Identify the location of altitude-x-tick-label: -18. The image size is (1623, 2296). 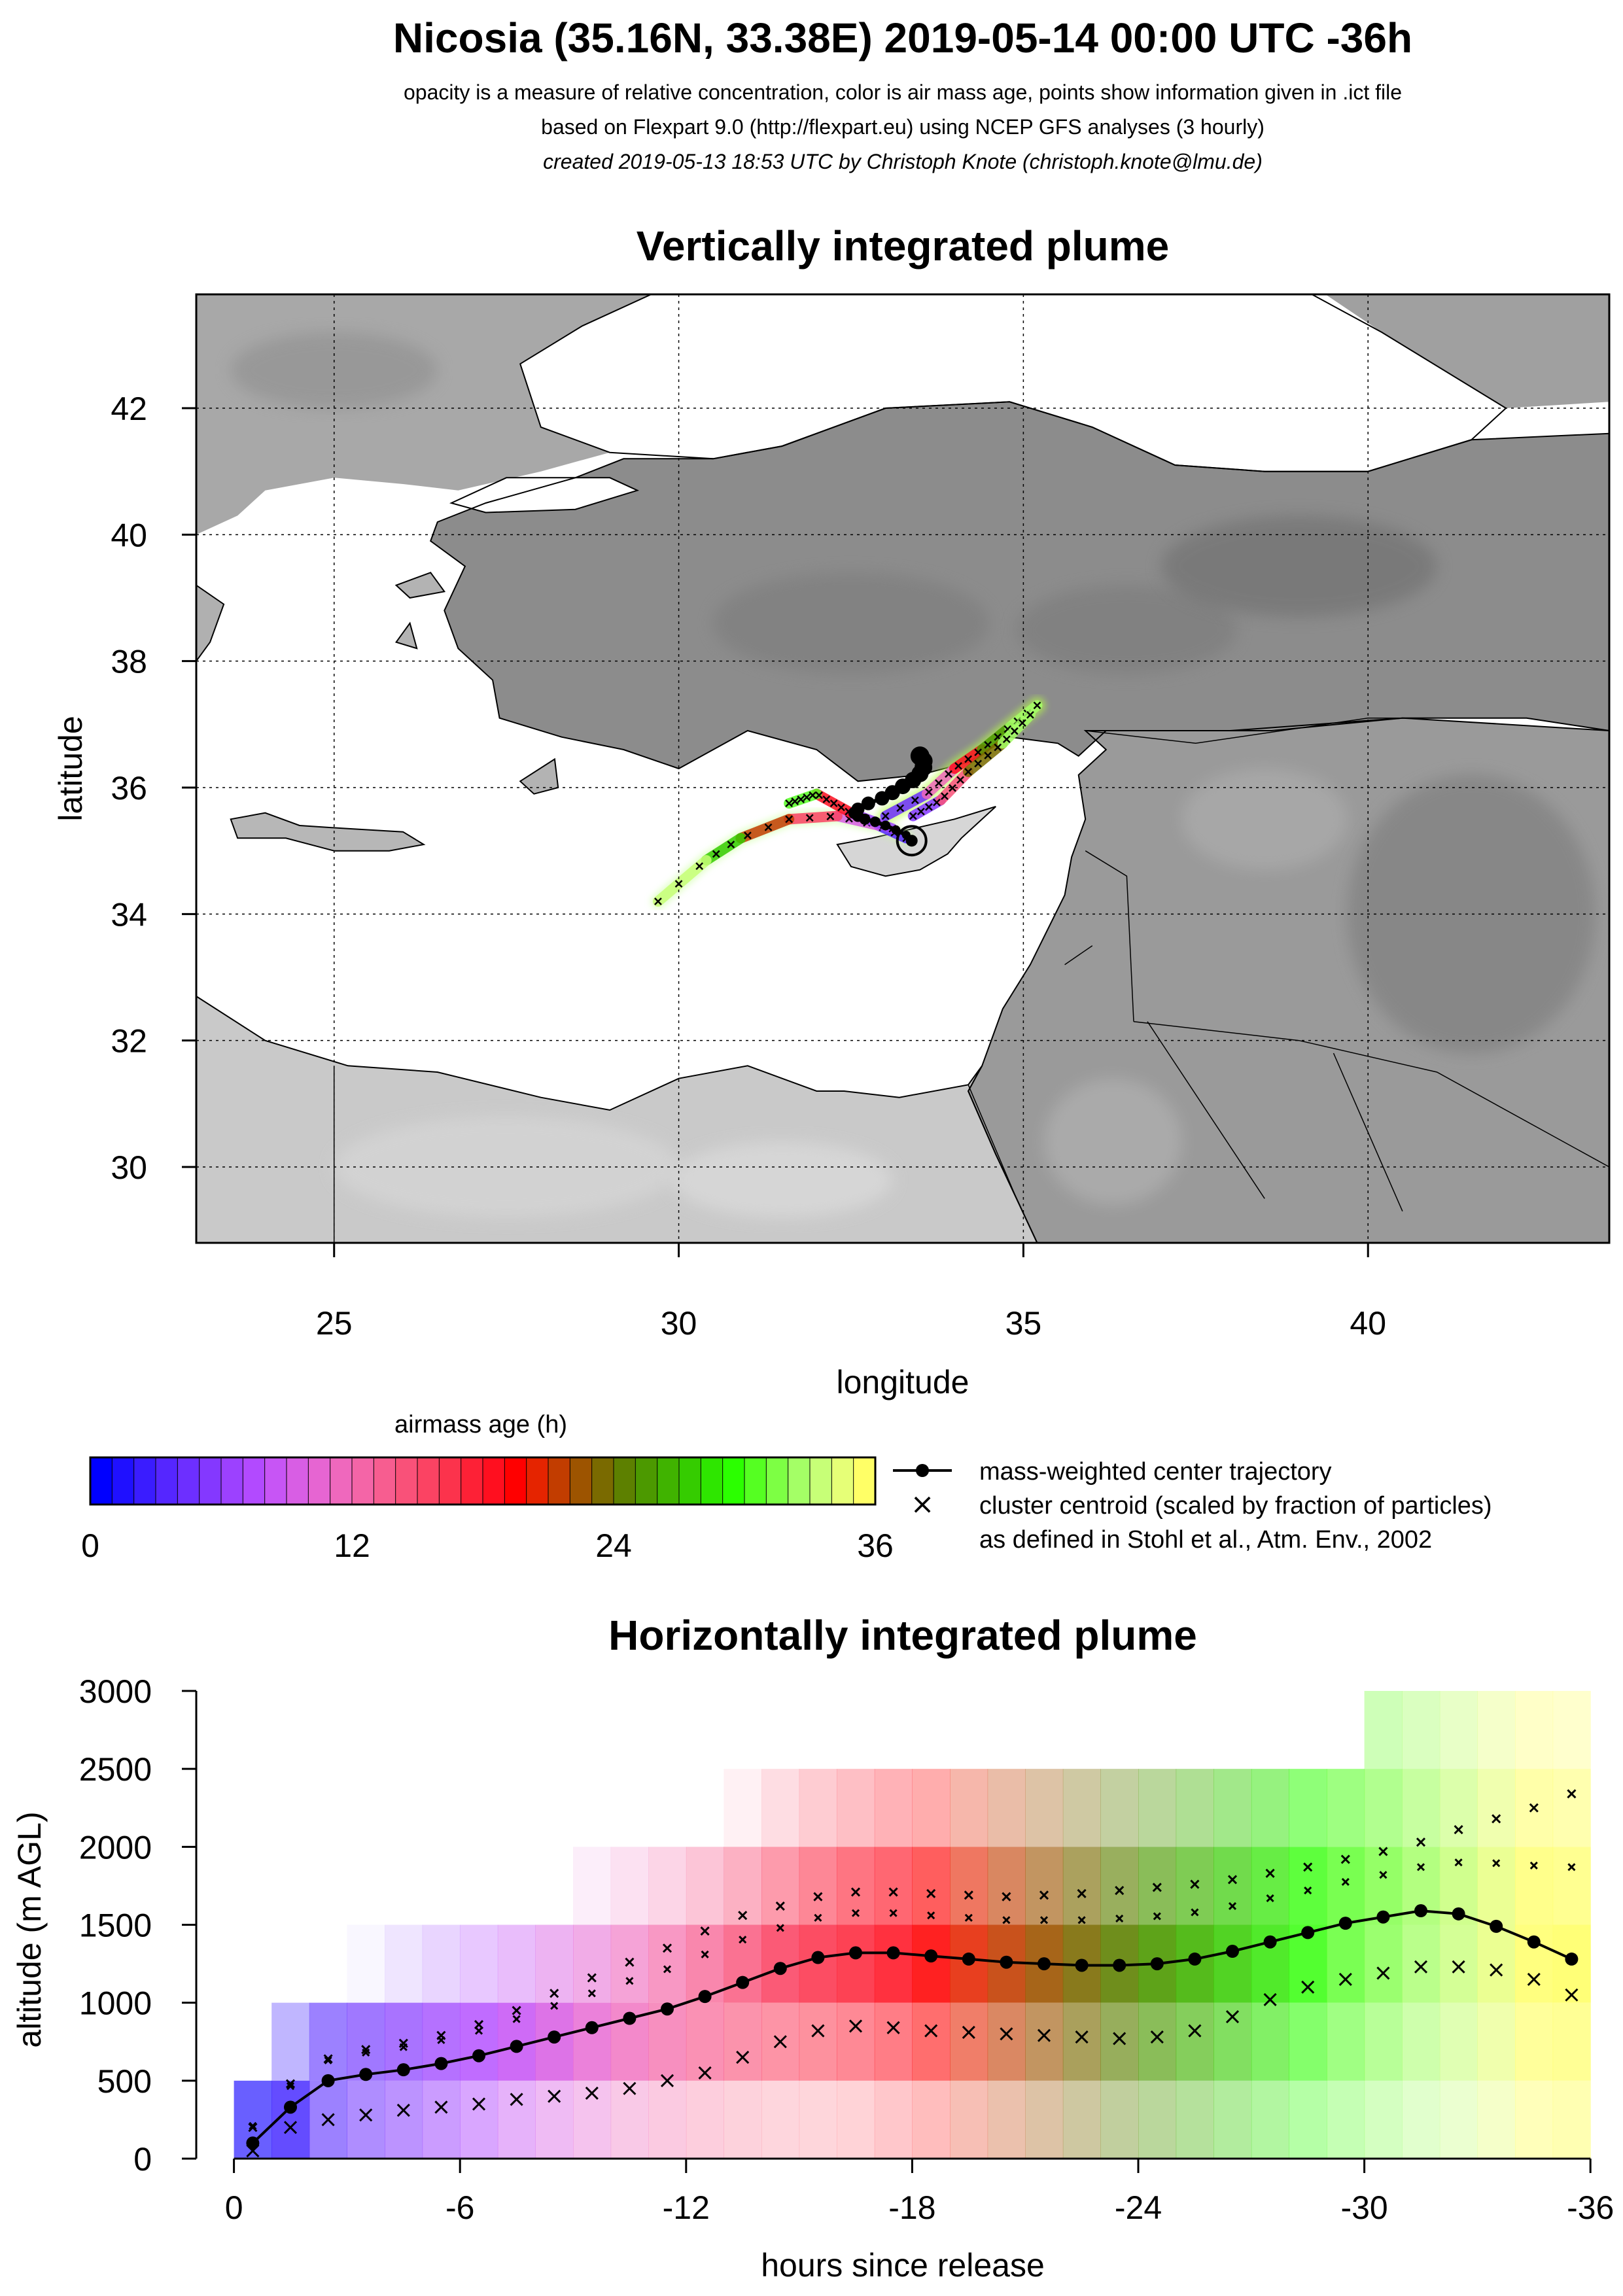
(912, 2207).